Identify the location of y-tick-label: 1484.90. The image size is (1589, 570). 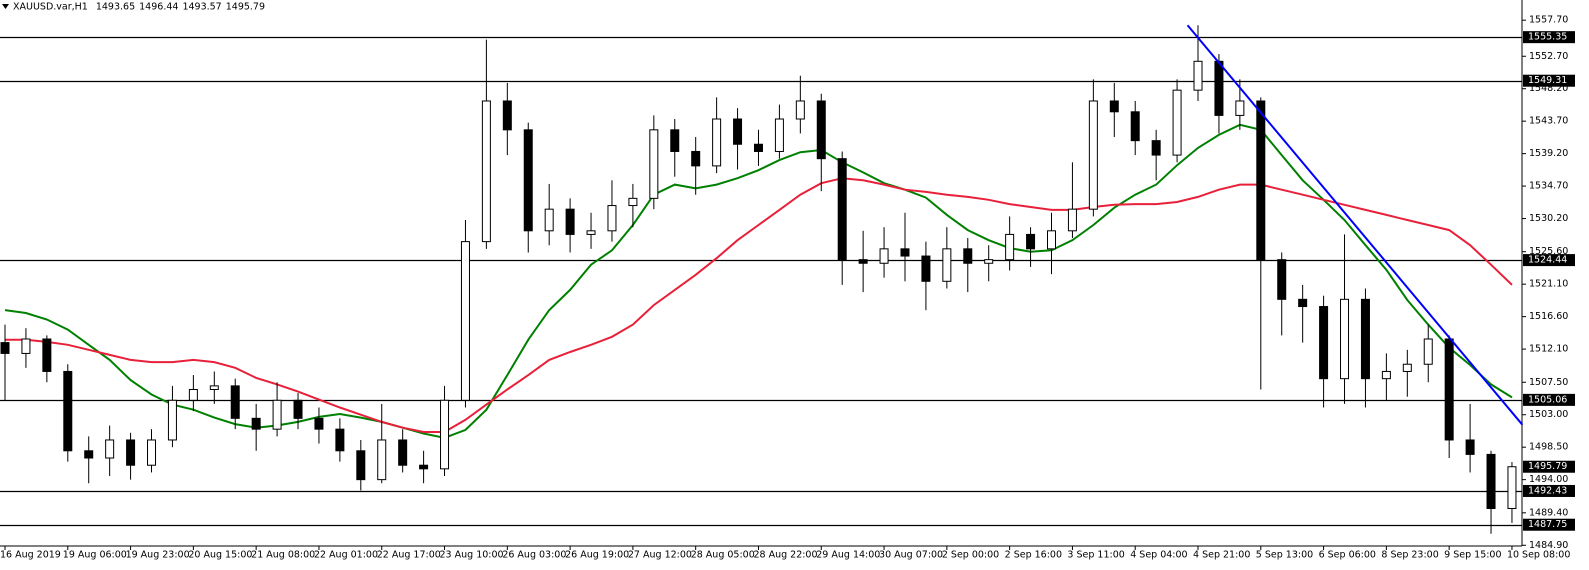
(1548, 545).